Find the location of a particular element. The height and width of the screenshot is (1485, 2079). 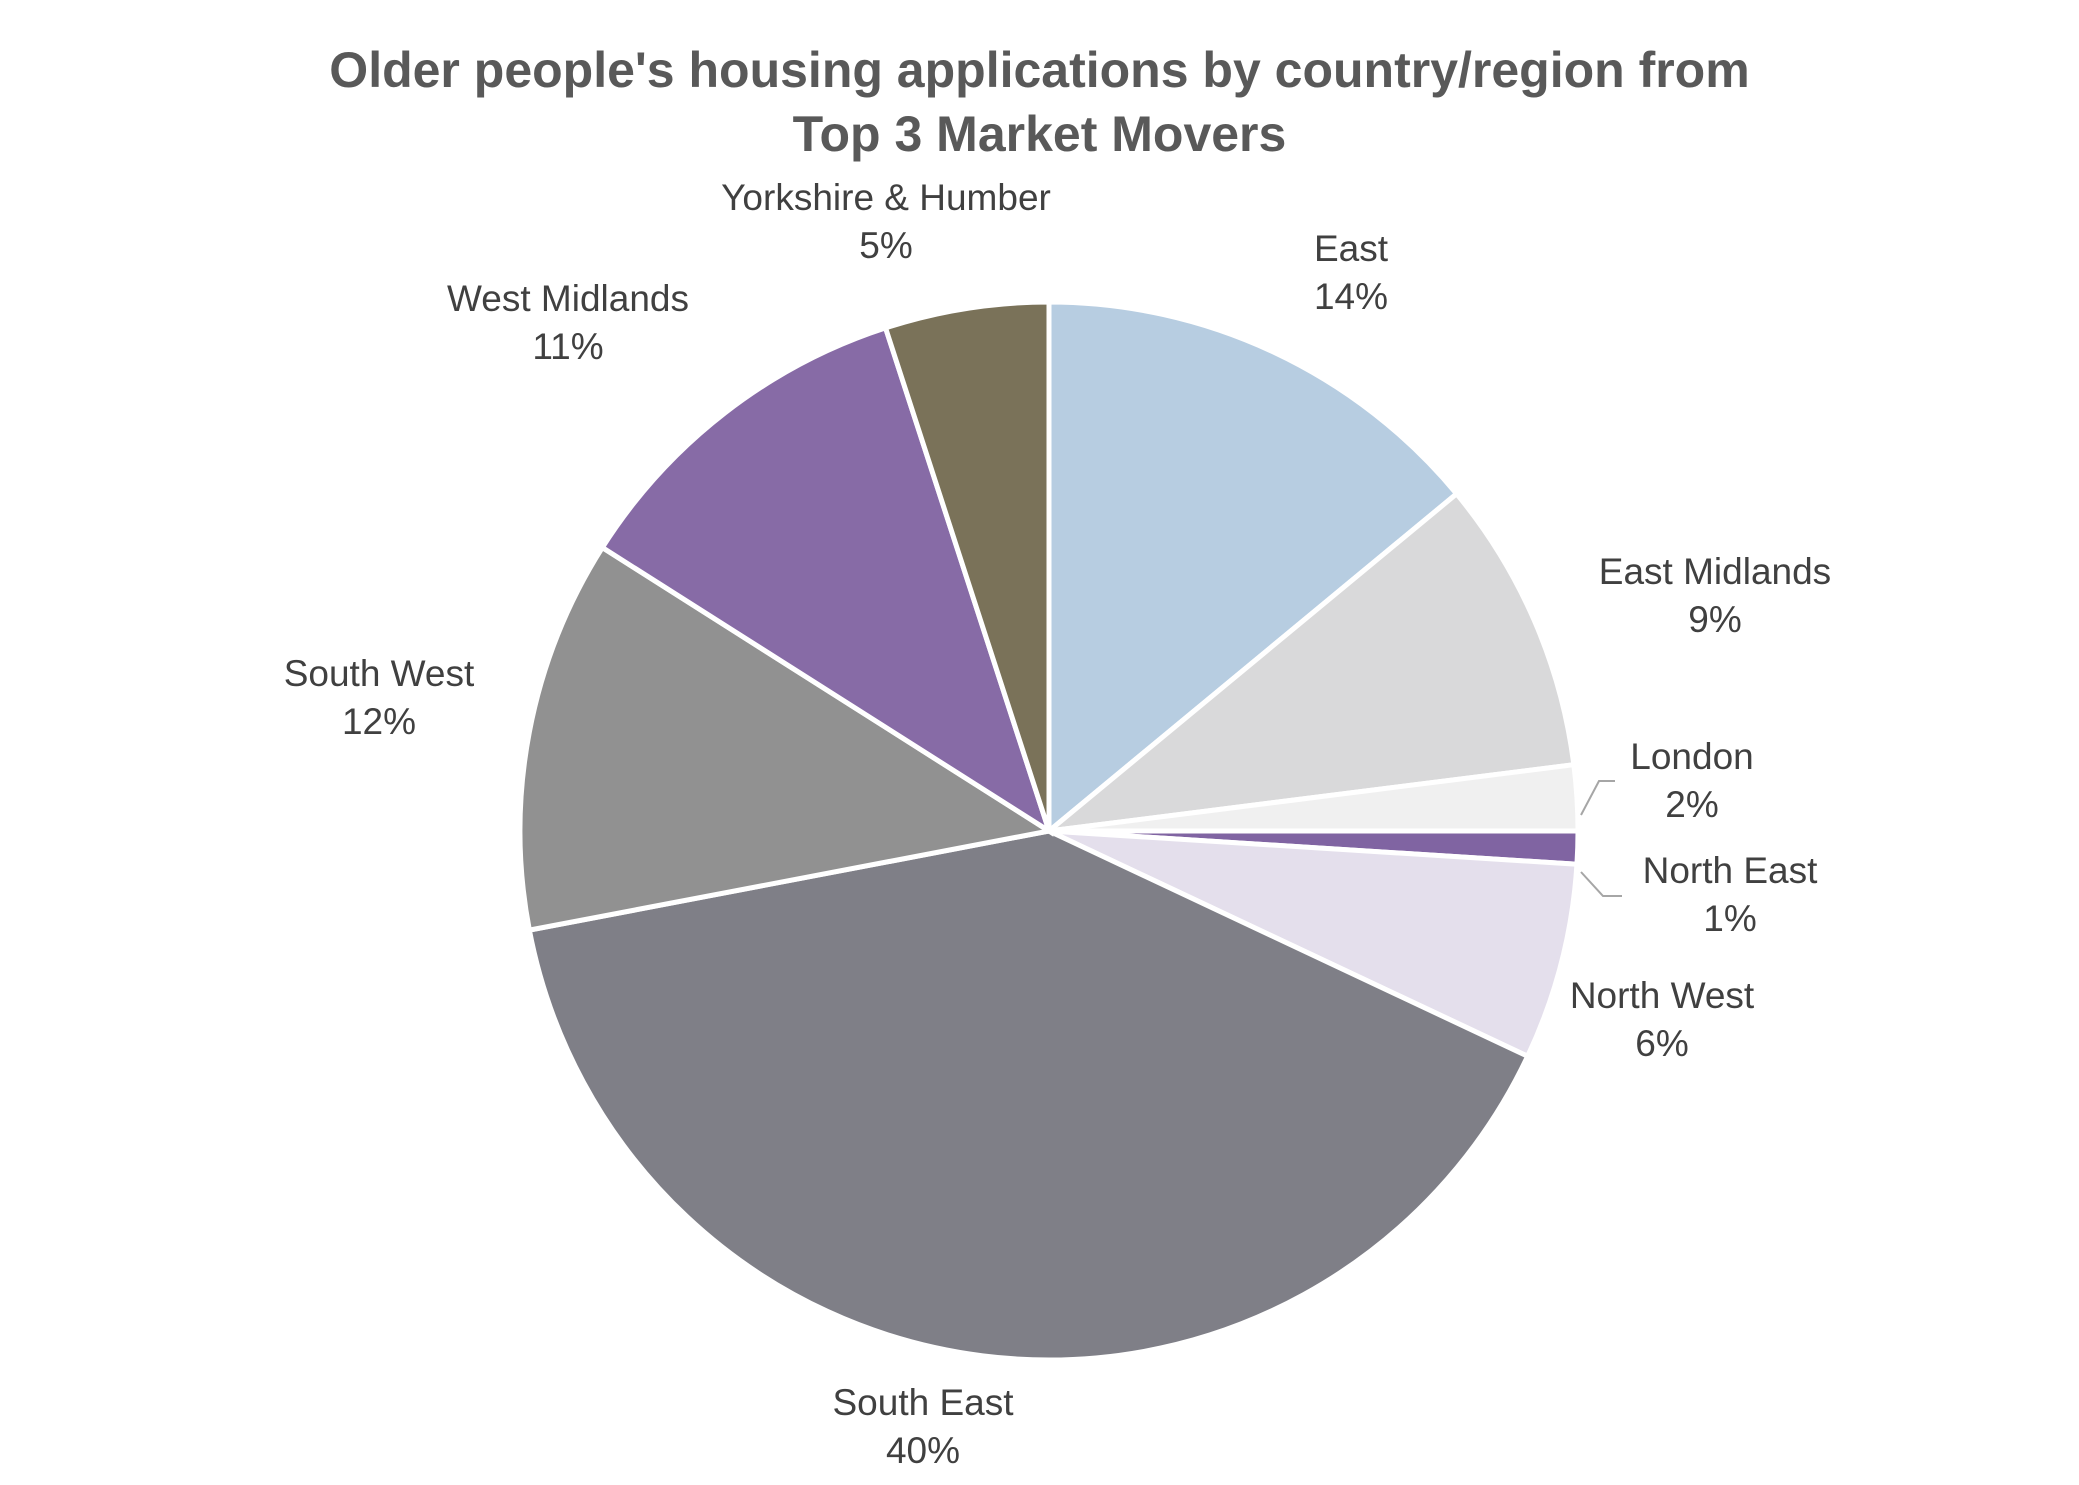

slice-value-label: 11% is located at coordinates (567, 346).